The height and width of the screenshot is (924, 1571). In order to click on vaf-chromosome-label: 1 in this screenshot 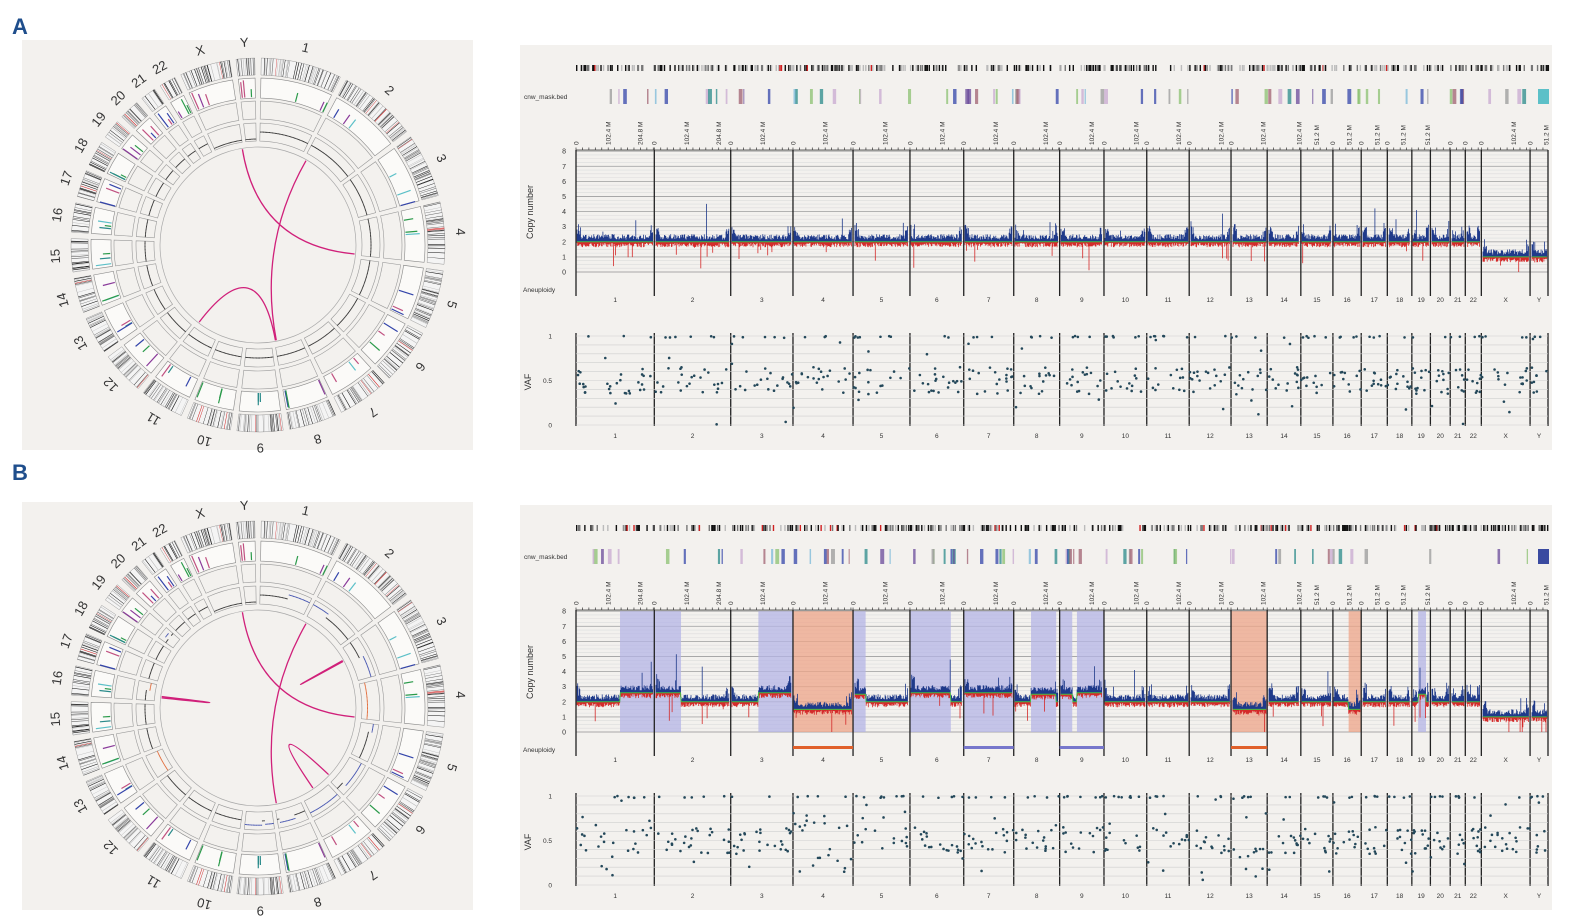, I will do `click(615, 436)`.